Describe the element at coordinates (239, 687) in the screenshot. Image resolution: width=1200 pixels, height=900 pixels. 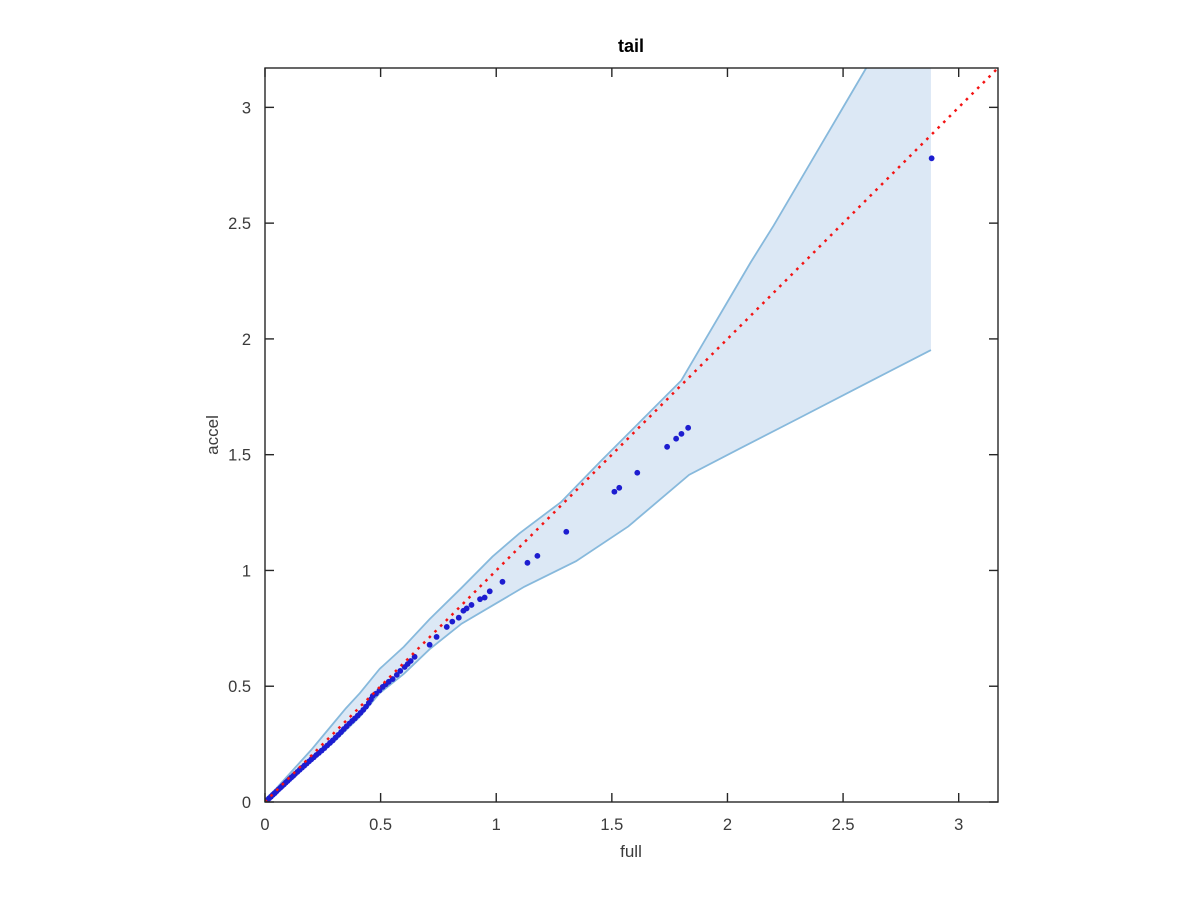
I see `y-tick-label: 0.5` at that location.